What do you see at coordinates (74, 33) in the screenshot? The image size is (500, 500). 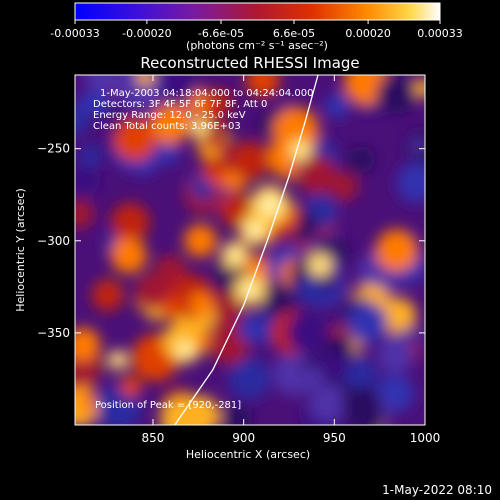 I see `colorbar-tick-label: -0.00033` at bounding box center [74, 33].